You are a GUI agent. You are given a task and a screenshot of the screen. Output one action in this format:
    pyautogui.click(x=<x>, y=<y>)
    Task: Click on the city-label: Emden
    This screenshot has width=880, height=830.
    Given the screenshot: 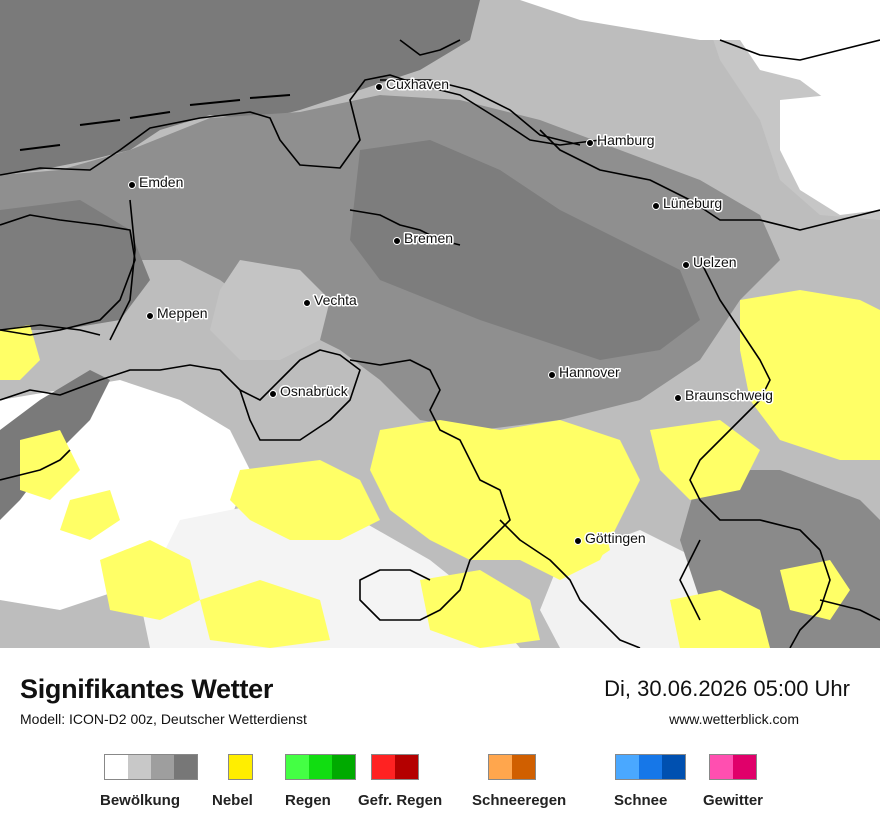 What is the action you would take?
    pyautogui.click(x=161, y=182)
    